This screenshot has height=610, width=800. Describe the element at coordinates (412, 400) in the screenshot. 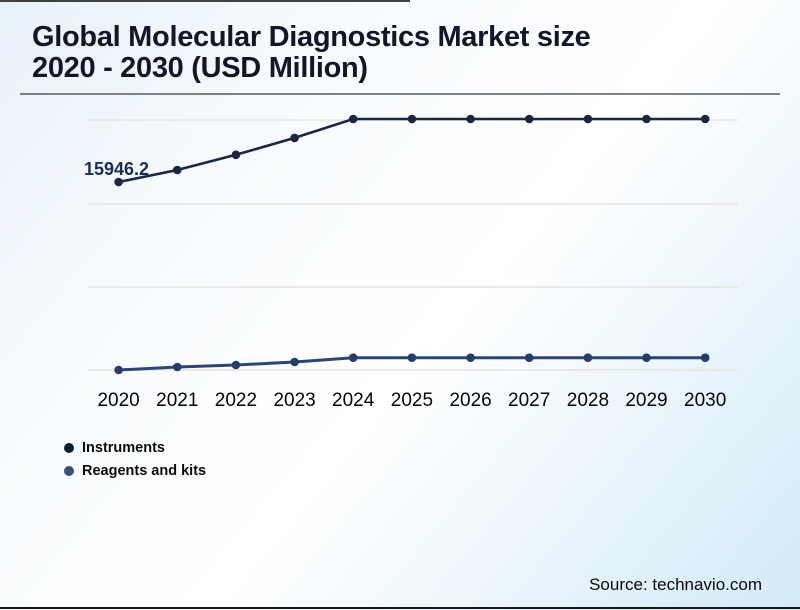

I see `x-tick-label: 2025` at that location.